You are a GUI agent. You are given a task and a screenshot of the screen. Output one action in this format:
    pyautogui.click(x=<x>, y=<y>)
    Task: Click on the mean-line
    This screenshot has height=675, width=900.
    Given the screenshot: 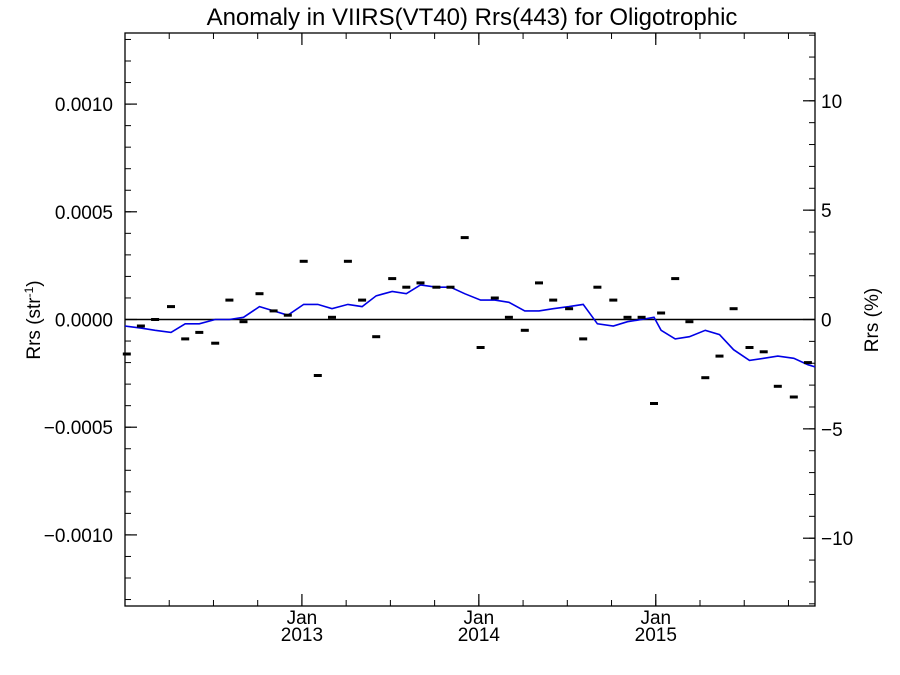 What is the action you would take?
    pyautogui.click(x=470, y=326)
    